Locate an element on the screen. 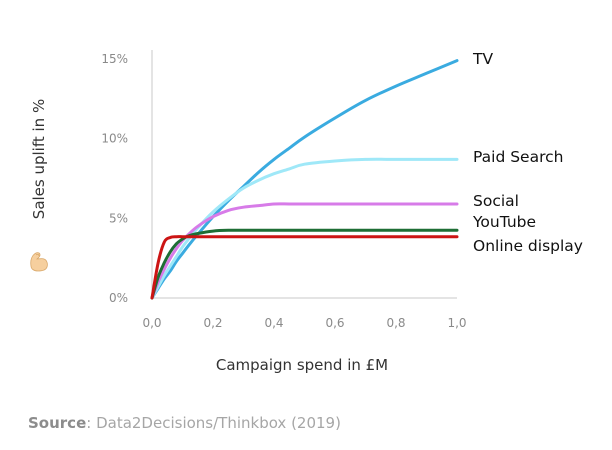 Image resolution: width=612 pixels, height=450 pixels. series-line-social is located at coordinates (304, 251).